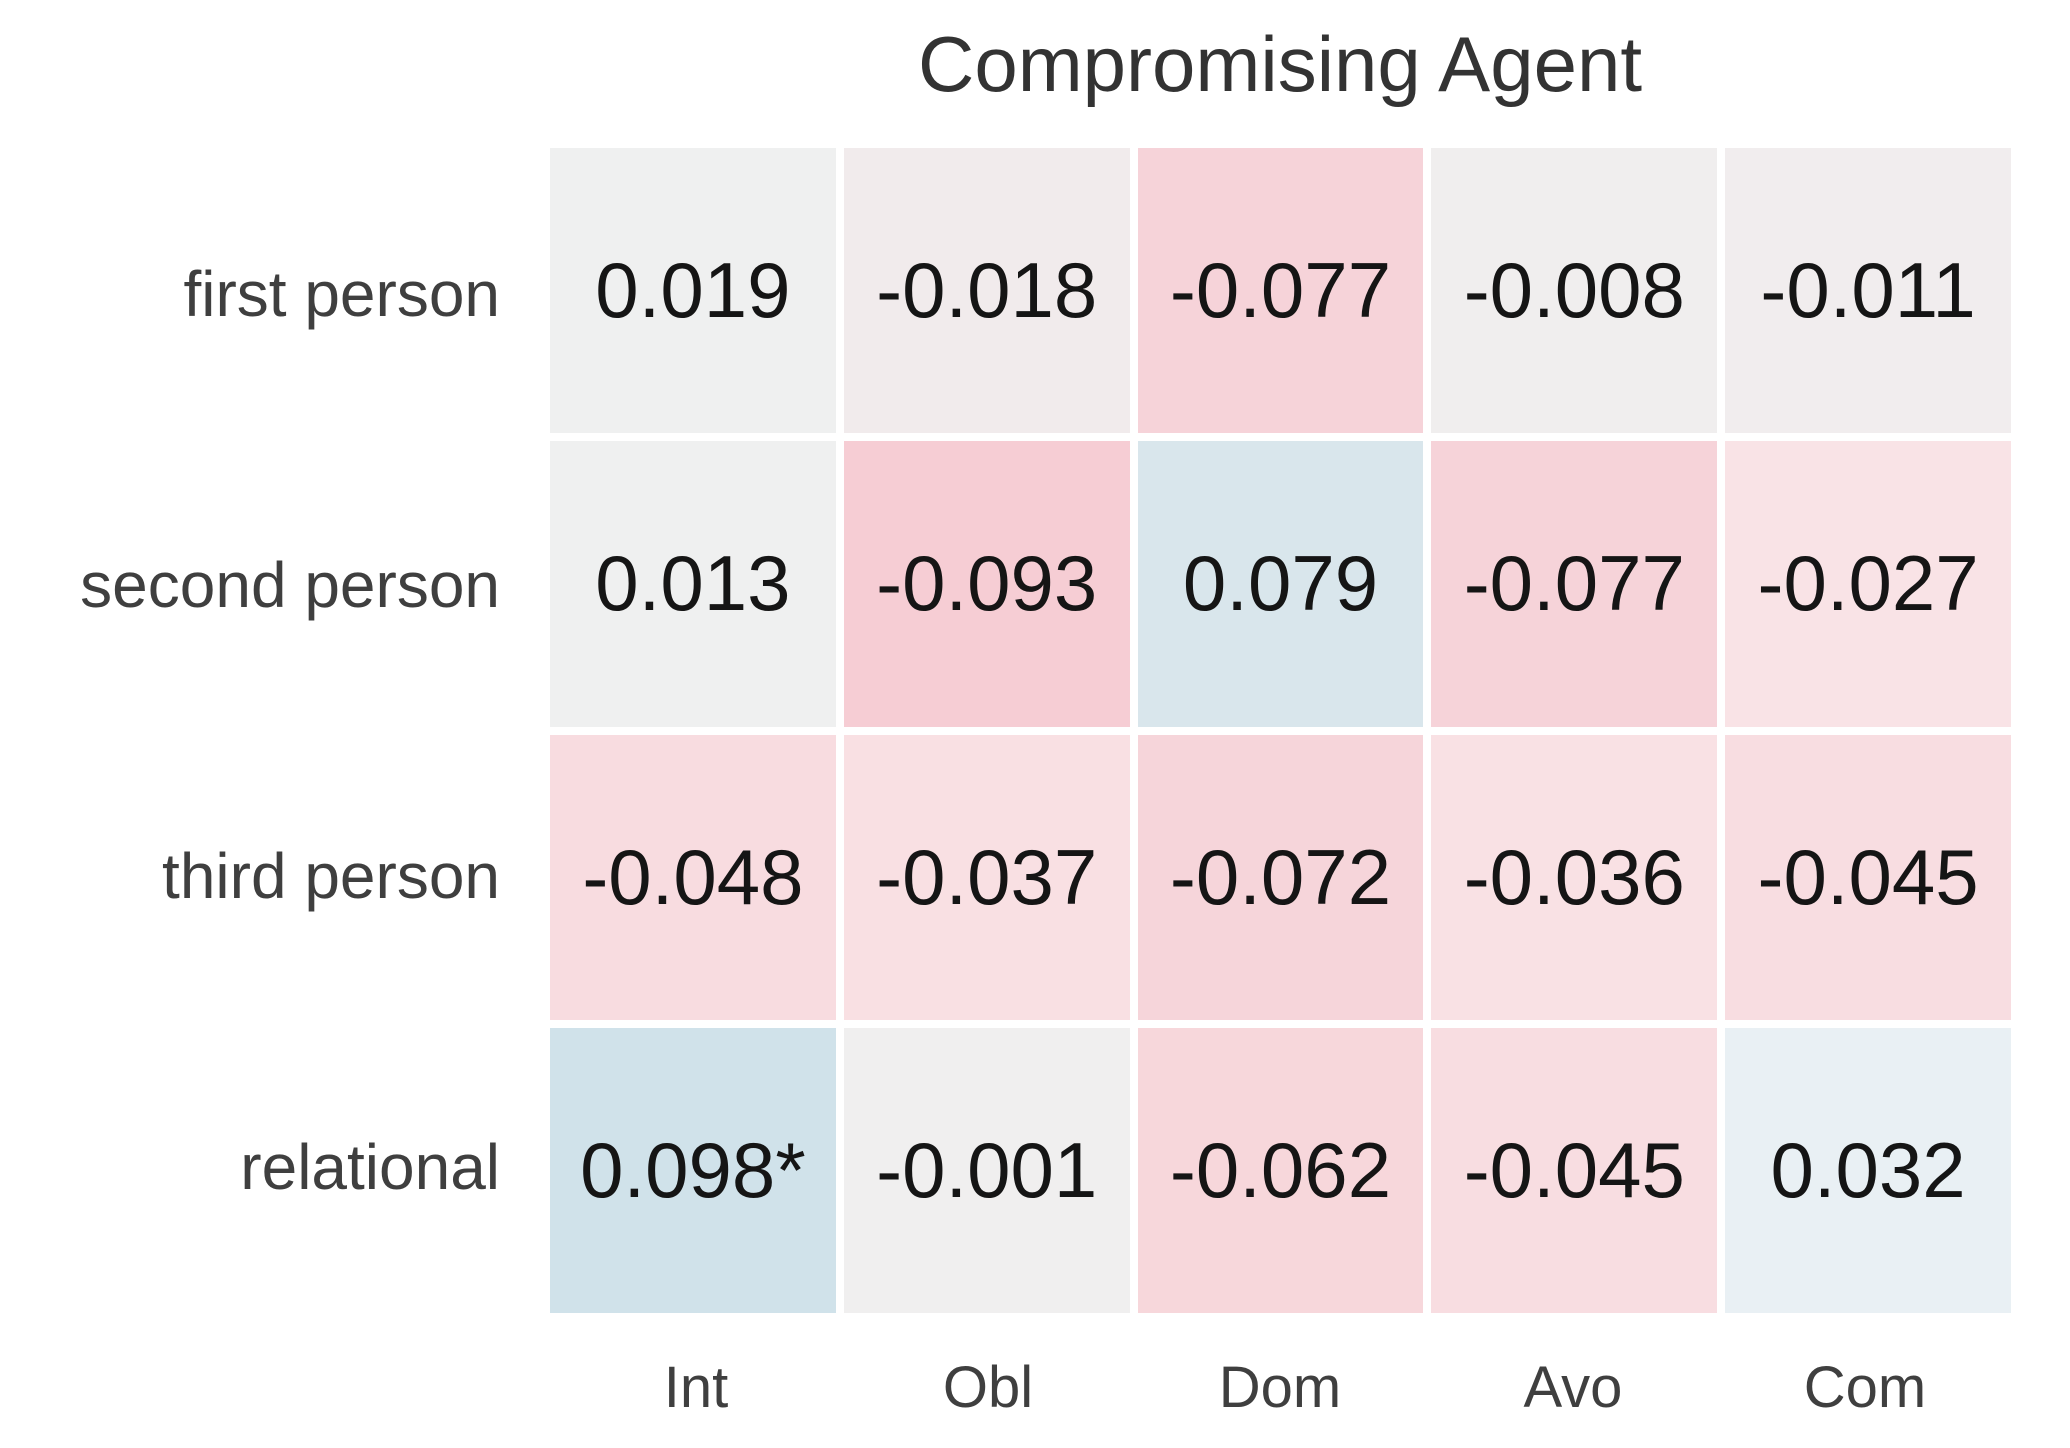 The height and width of the screenshot is (1448, 2070). Describe the element at coordinates (986, 584) in the screenshot. I see `heatmap-cell-r1c1: -0.093` at that location.